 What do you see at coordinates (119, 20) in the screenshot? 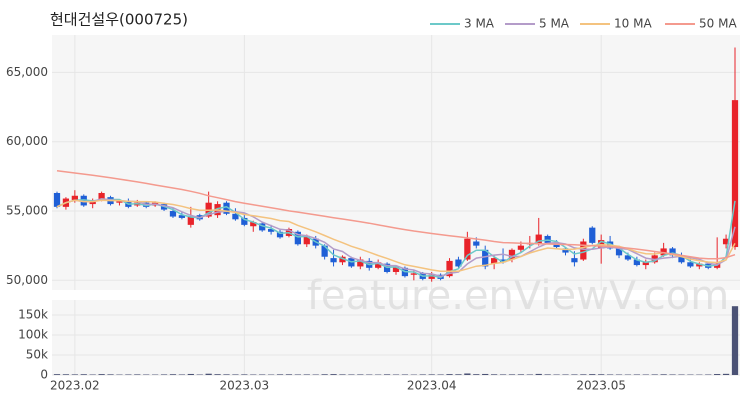
I see `chart-title: 현대건설우(000725)` at bounding box center [119, 20].